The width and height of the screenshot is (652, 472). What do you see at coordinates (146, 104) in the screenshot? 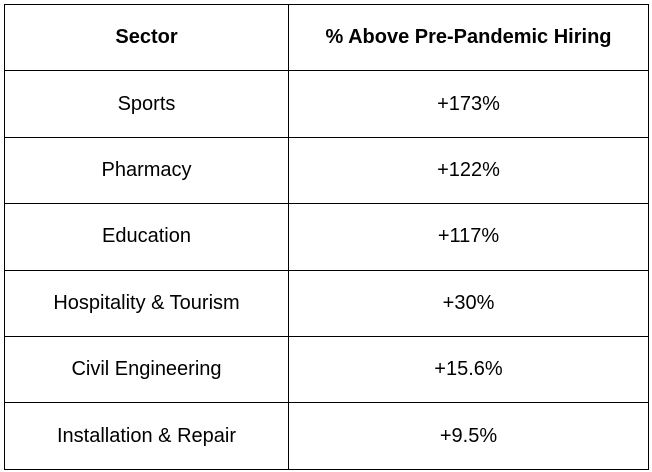
I see `sector-cell: Sports` at bounding box center [146, 104].